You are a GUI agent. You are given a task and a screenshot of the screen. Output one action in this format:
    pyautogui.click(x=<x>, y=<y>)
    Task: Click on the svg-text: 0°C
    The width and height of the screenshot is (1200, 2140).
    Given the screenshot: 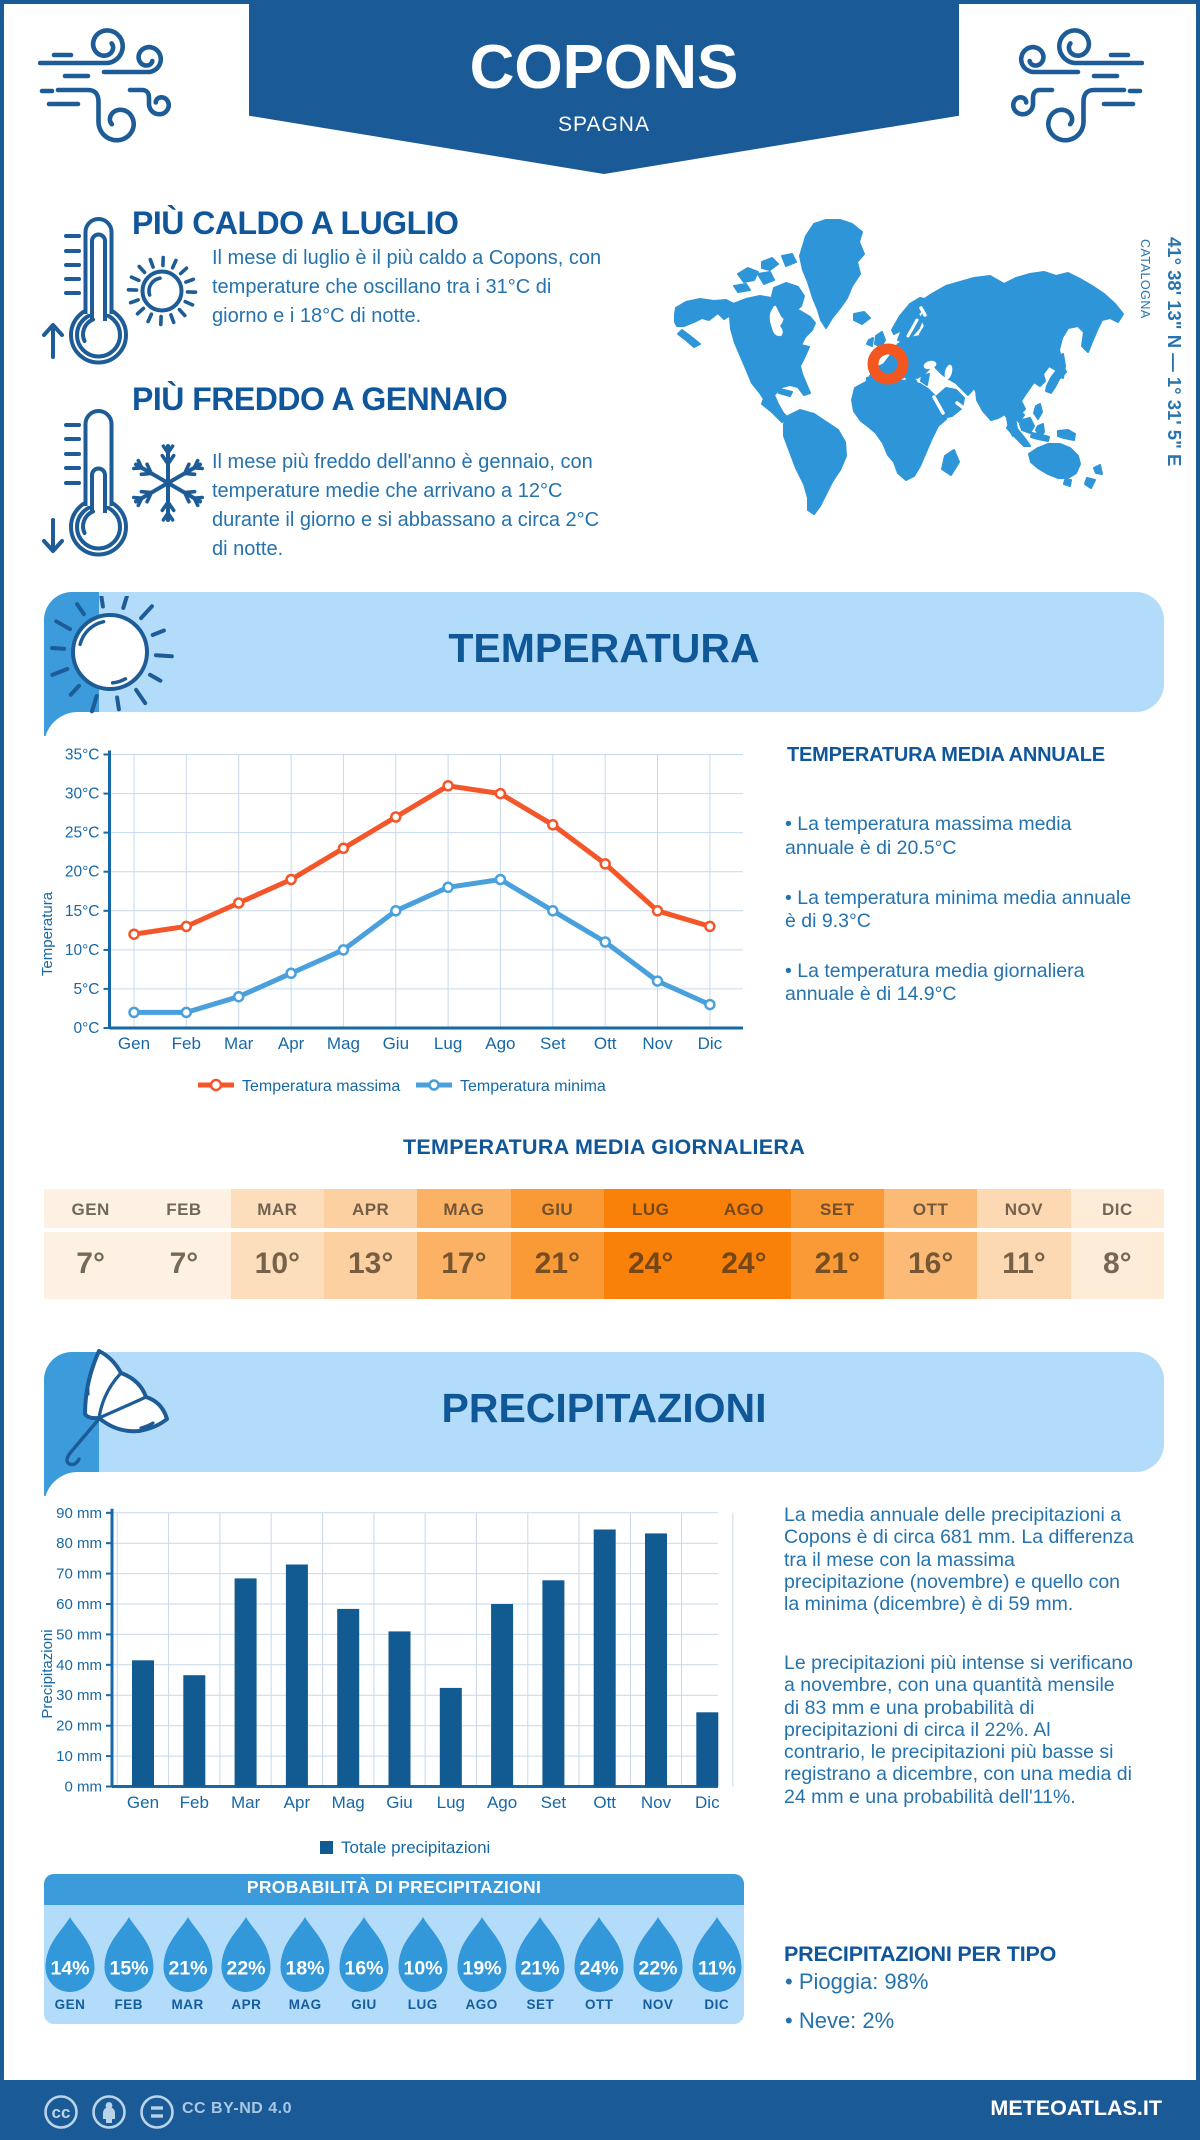 What is the action you would take?
    pyautogui.click(x=86, y=1028)
    